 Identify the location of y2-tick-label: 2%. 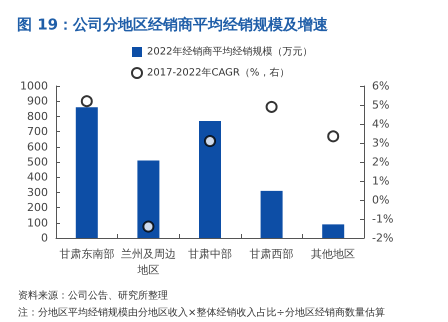
(381, 162).